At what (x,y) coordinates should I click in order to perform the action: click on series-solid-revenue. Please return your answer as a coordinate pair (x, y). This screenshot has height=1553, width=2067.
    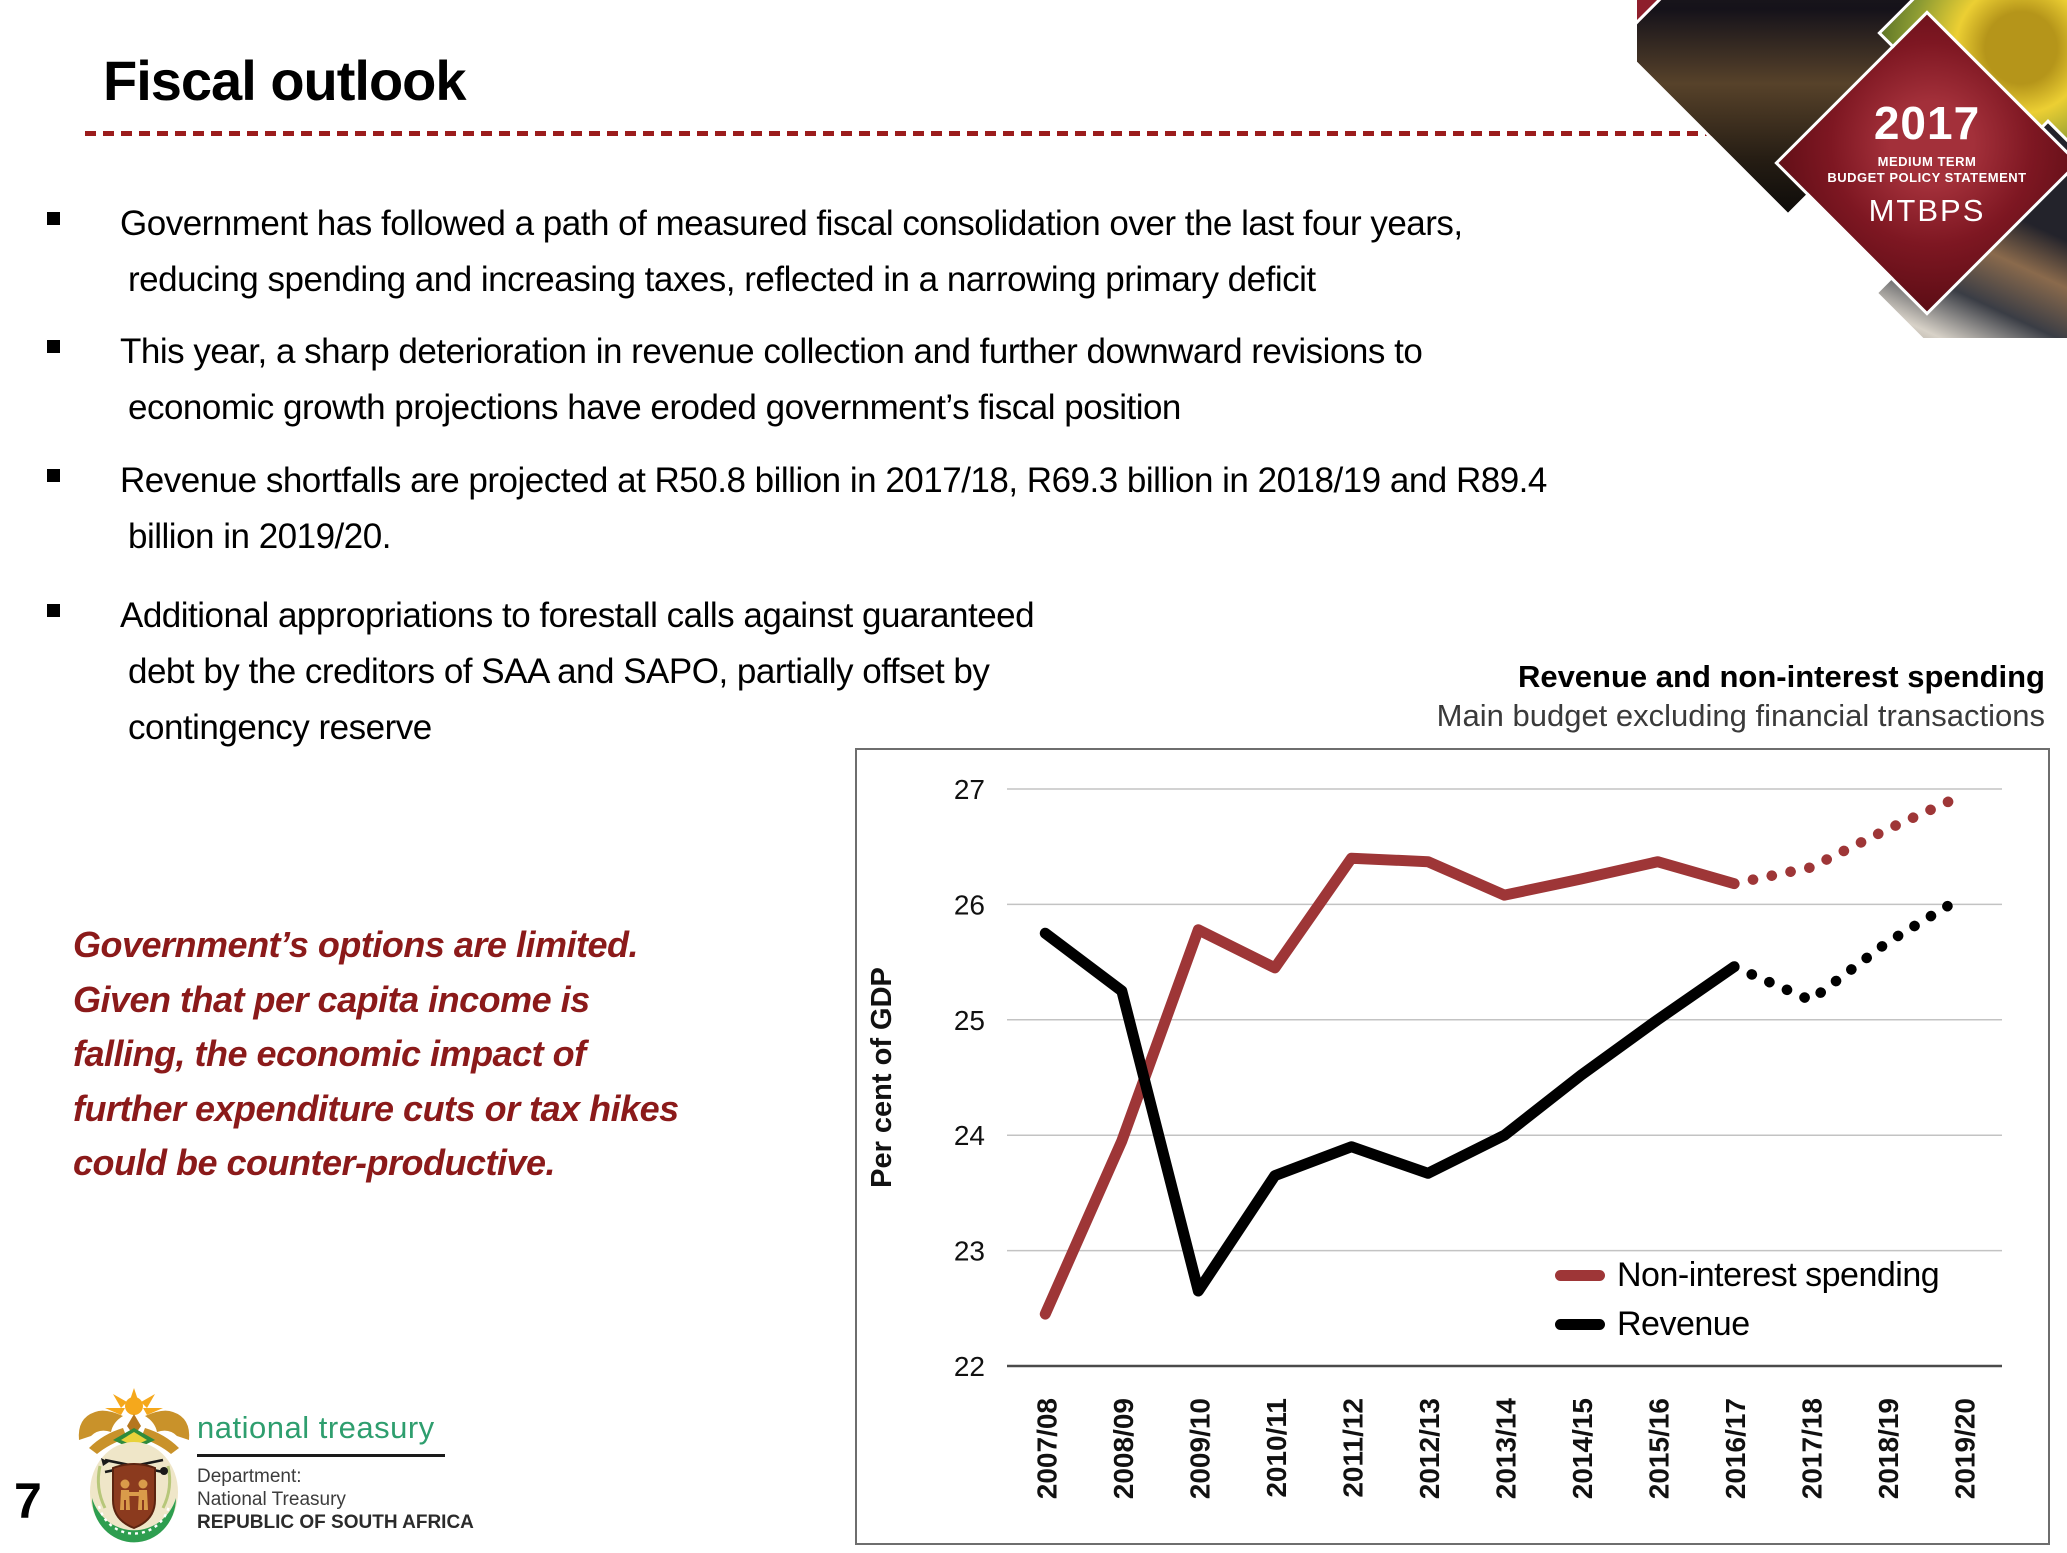
    Looking at the image, I should click on (1389, 1112).